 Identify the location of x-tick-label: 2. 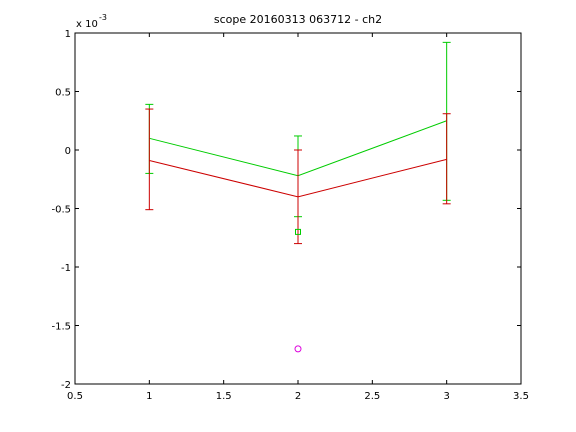
(298, 396).